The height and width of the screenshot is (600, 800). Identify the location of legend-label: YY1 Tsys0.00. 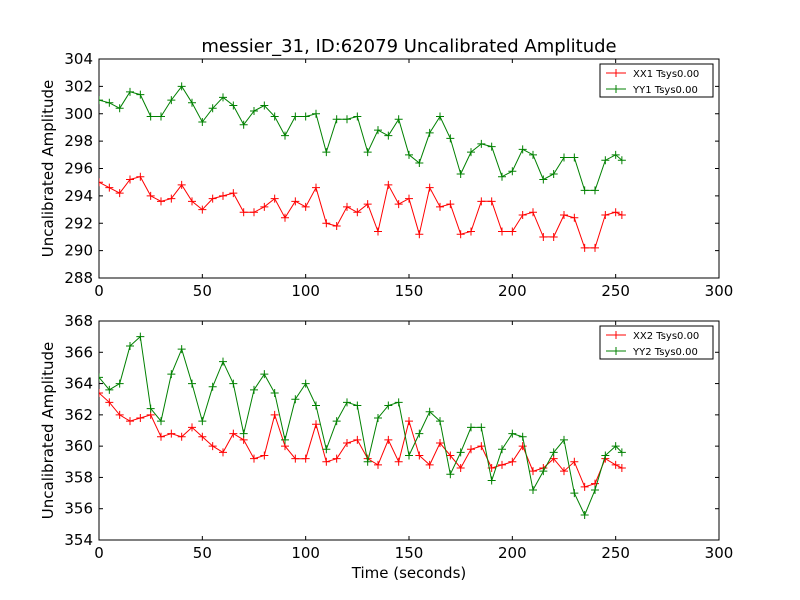
(665, 90).